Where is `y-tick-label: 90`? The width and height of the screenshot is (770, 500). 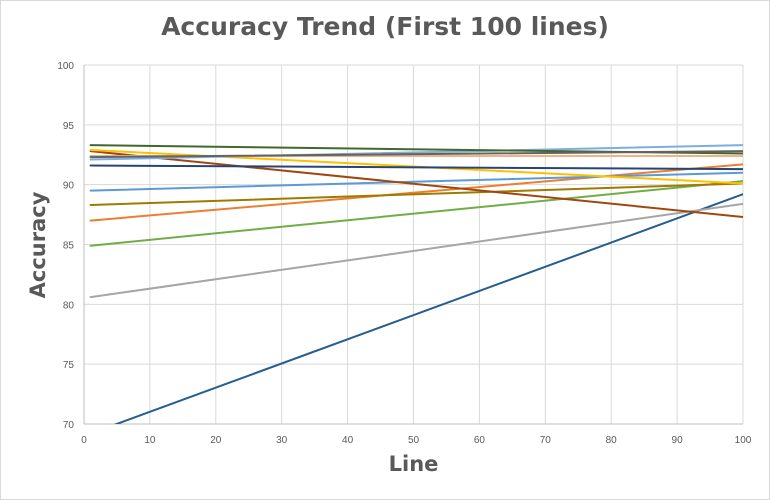 y-tick-label: 90 is located at coordinates (69, 186).